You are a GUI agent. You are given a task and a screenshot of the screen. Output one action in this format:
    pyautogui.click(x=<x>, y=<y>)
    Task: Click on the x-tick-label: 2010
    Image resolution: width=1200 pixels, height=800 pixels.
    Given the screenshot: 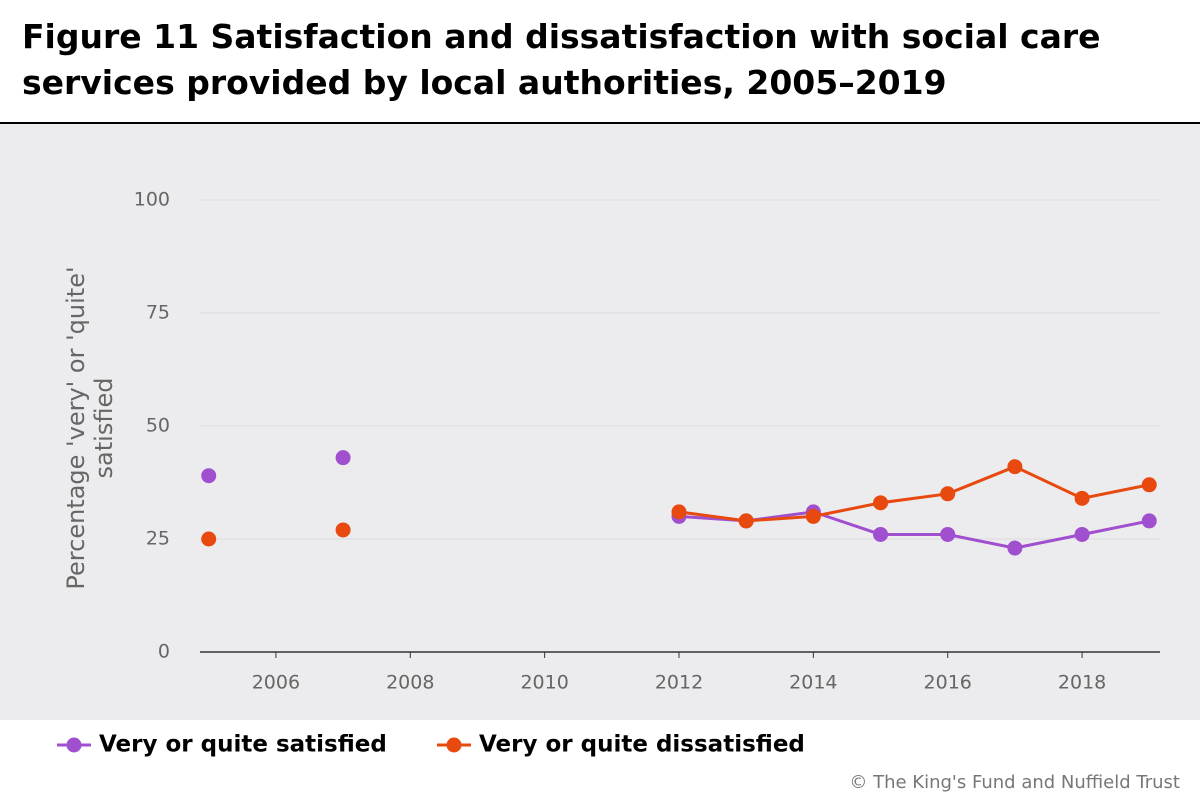 What is the action you would take?
    pyautogui.click(x=544, y=683)
    